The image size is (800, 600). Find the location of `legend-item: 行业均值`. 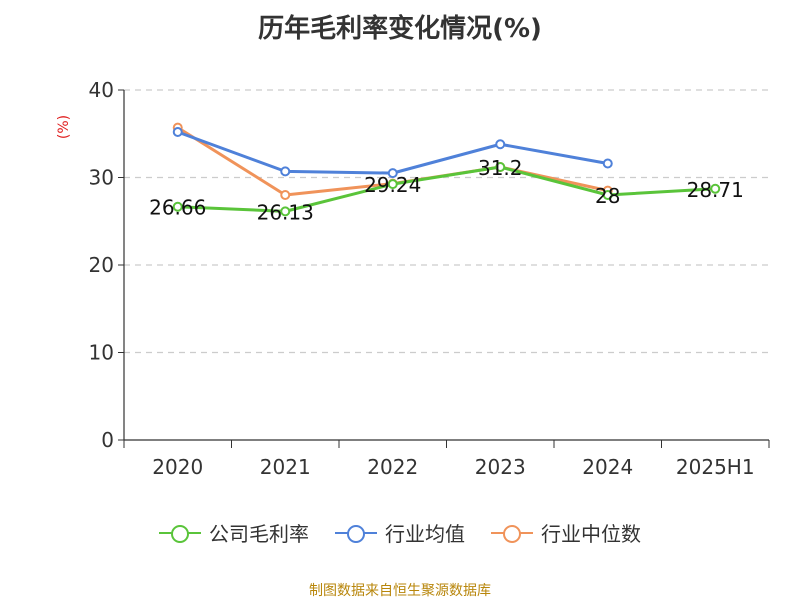

legend-item: 行业均值 is located at coordinates (400, 532).